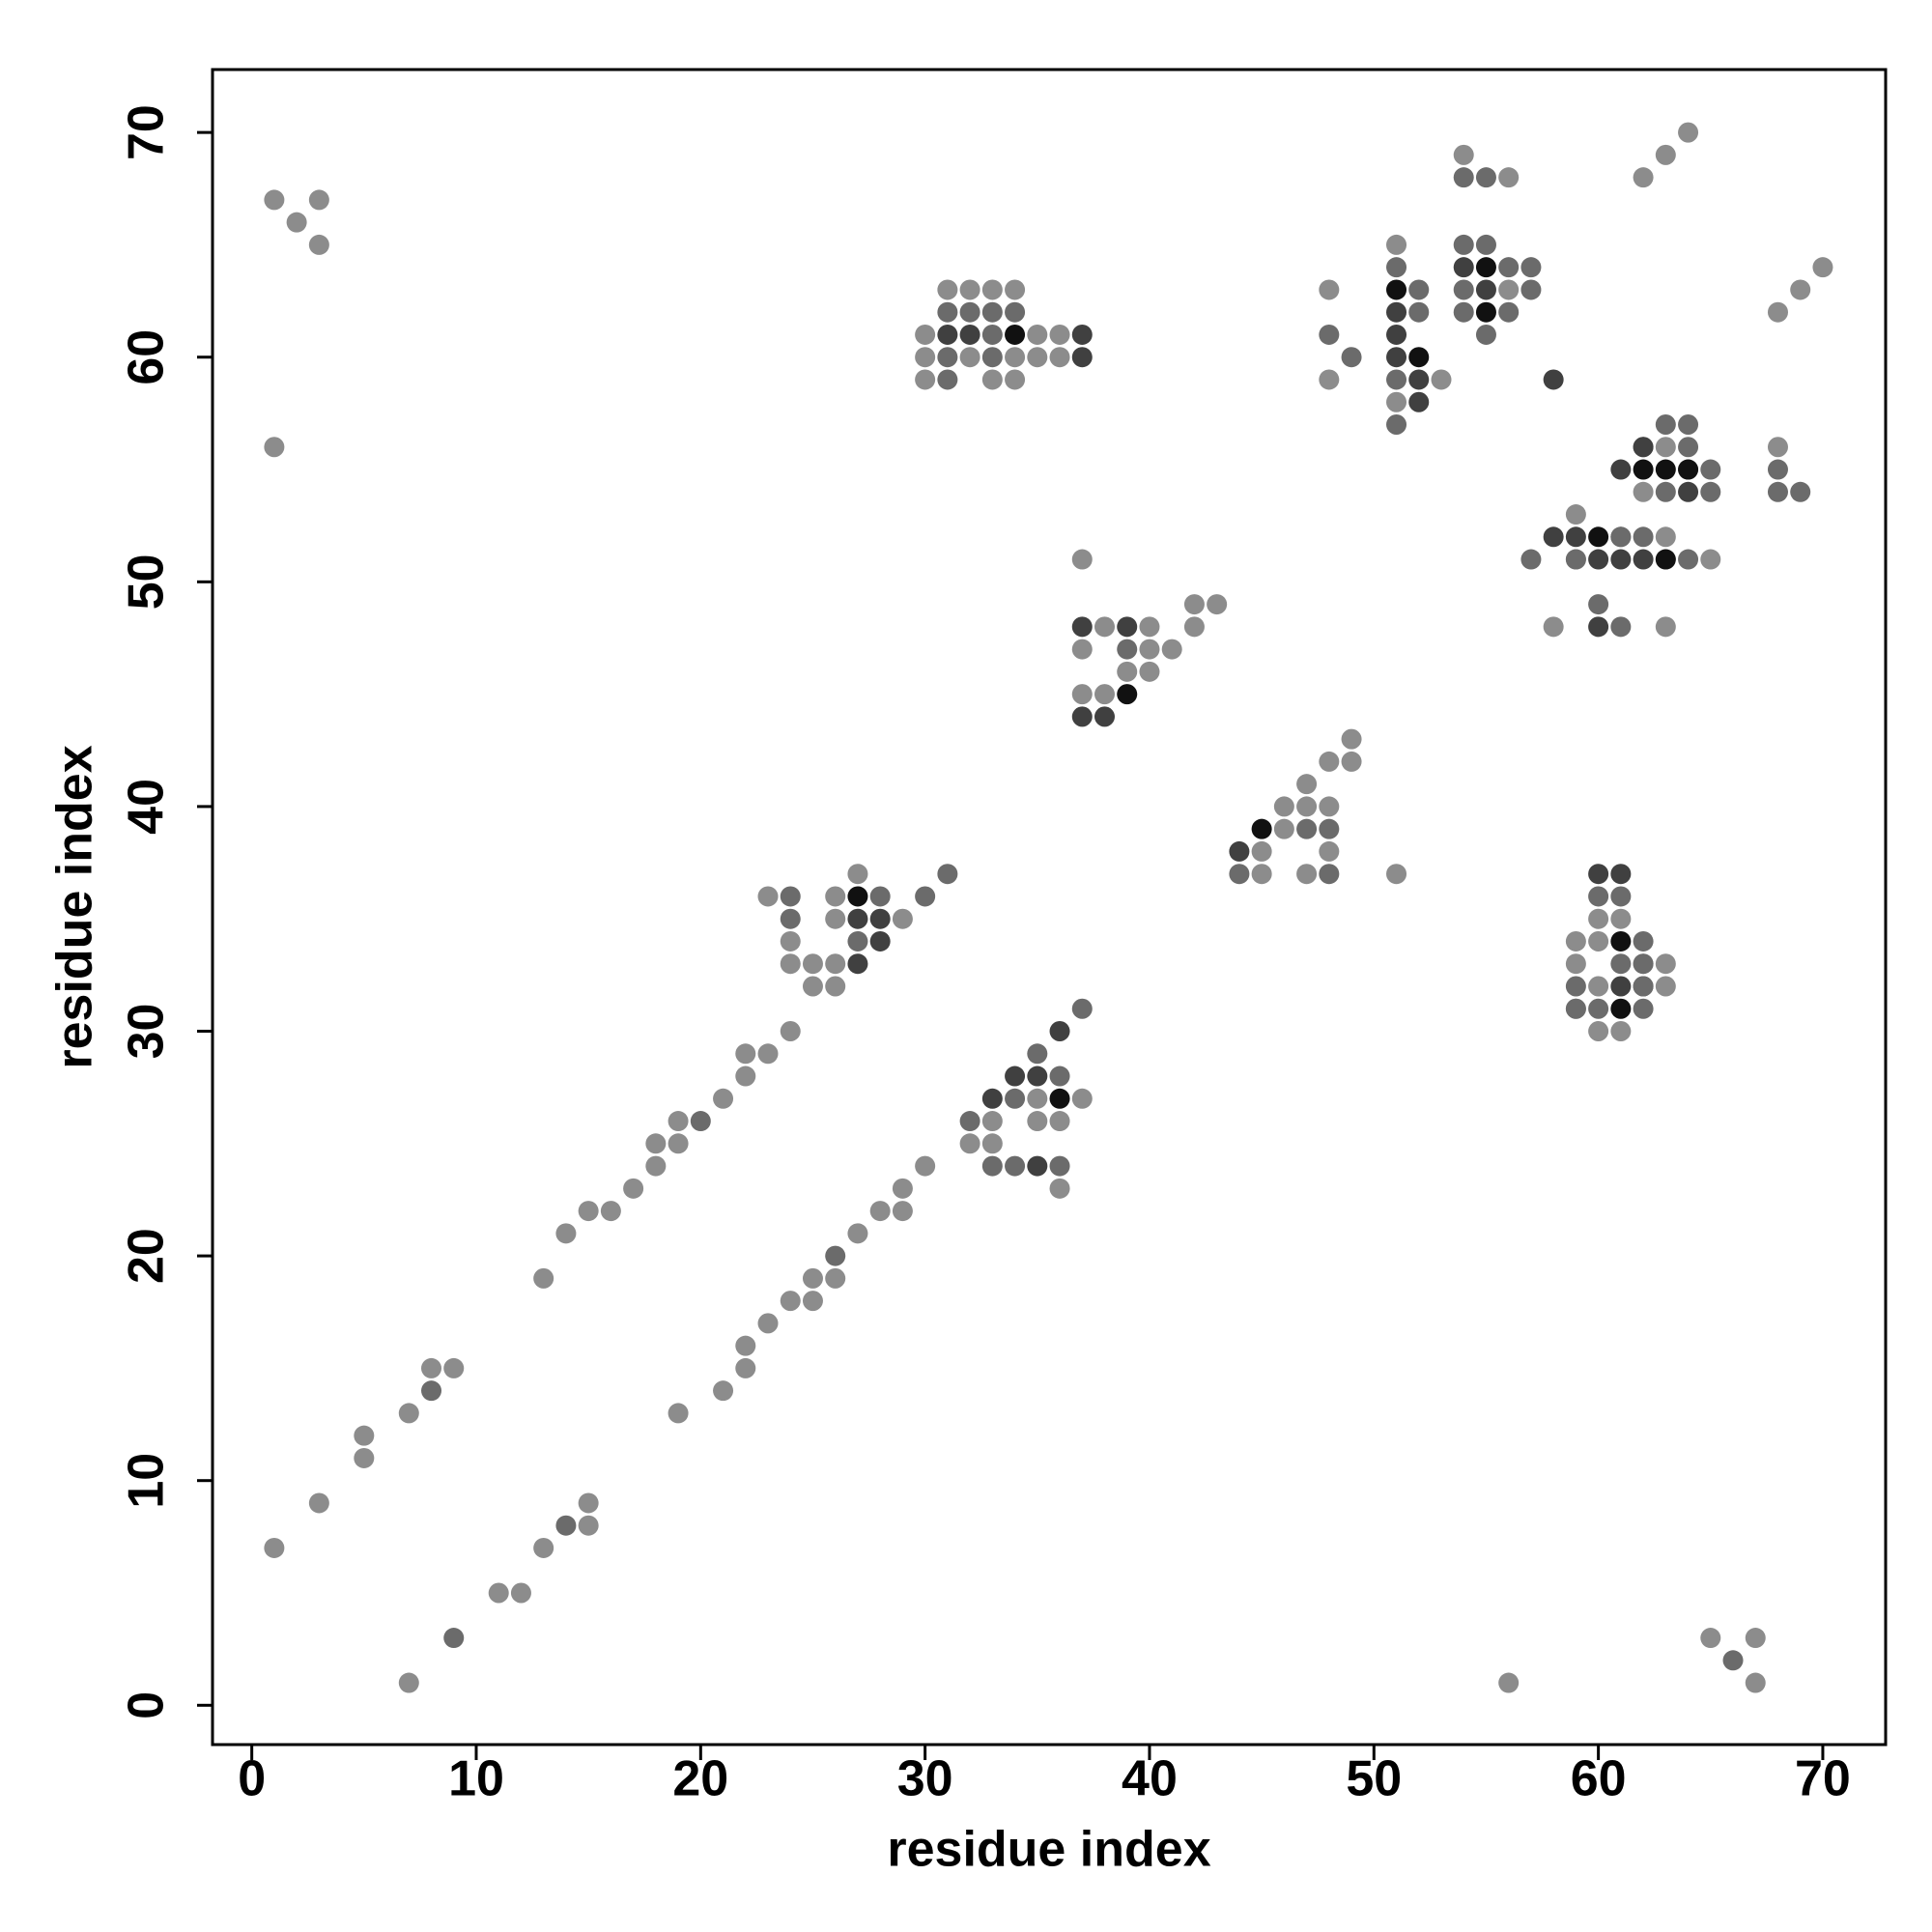 Image resolution: width=1932 pixels, height=1932 pixels. Describe the element at coordinates (700, 1779) in the screenshot. I see `x-tick-label: 20` at that location.